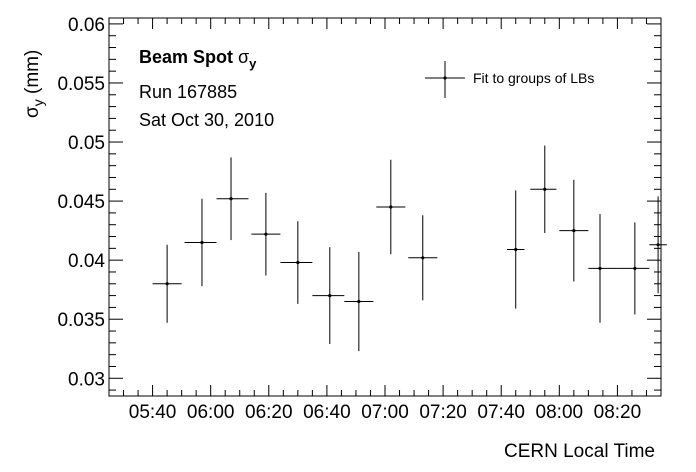 The width and height of the screenshot is (696, 472). I want to click on annotation-block: Beam Spot σy Run 167885 Sat Oct 30, 2010, so click(206, 88).